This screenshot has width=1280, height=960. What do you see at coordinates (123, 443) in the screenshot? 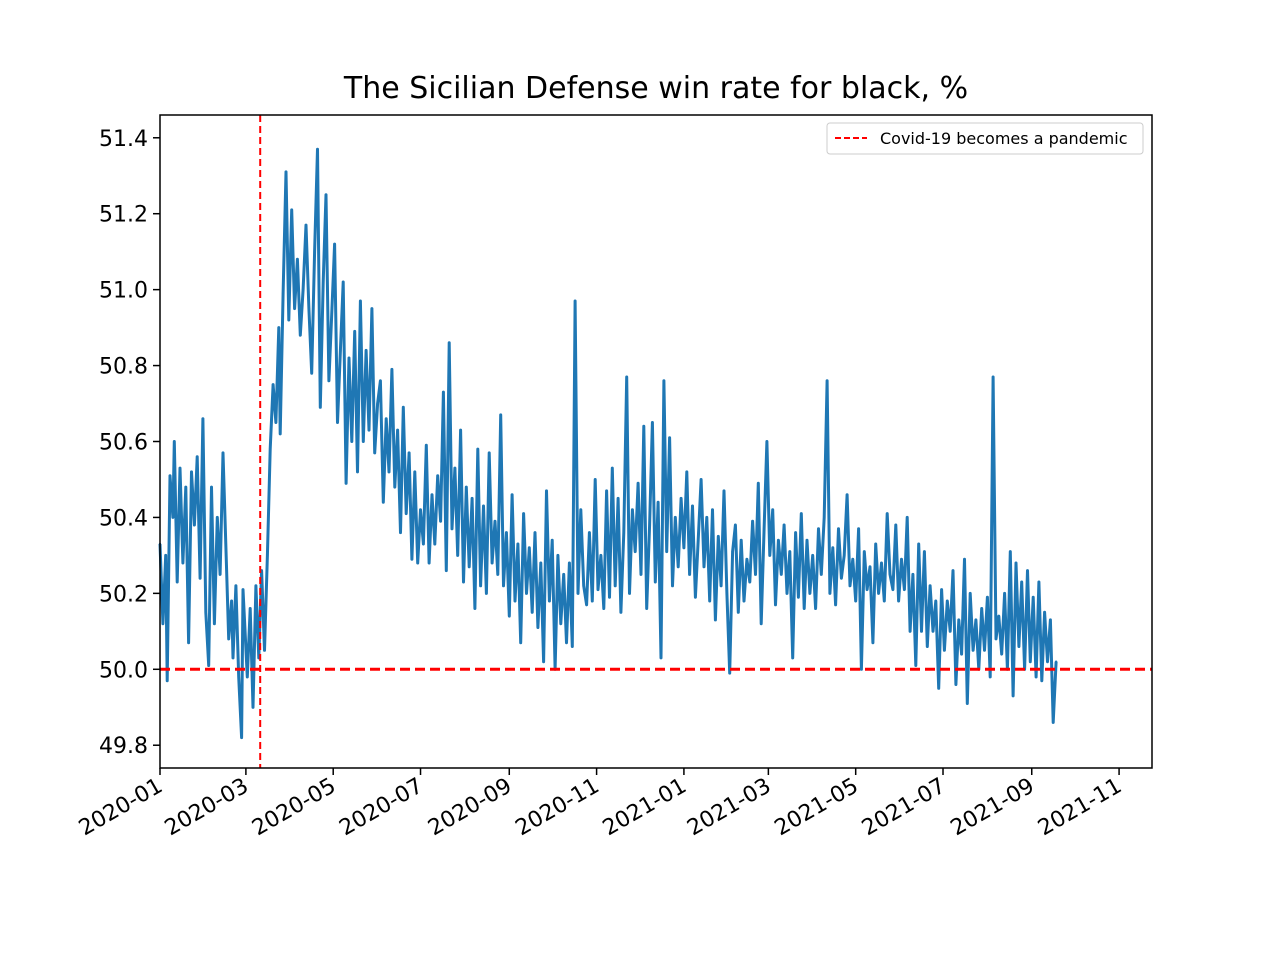
I see `y-tick-label: 50.6` at bounding box center [123, 443].